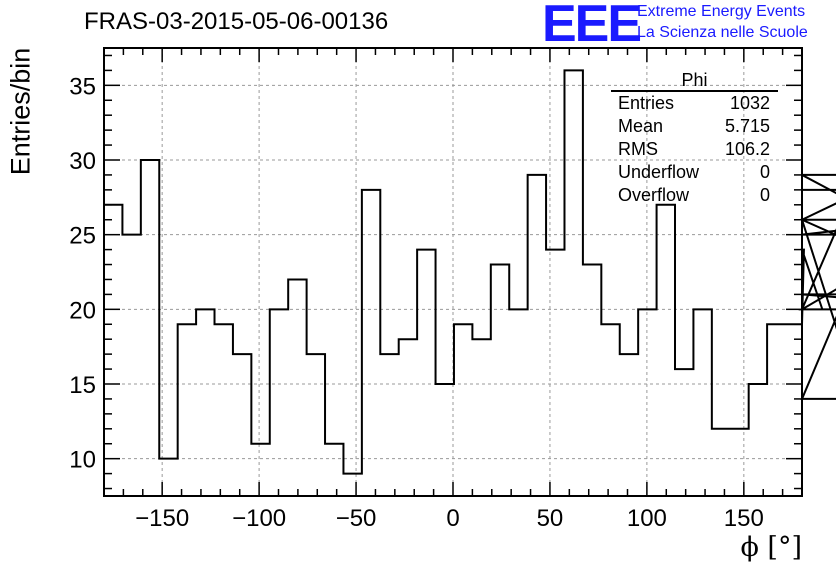 This screenshot has height=572, width=836. Describe the element at coordinates (722, 32) in the screenshot. I see `logo-line-2: La Scienza nelle Scuole` at that location.